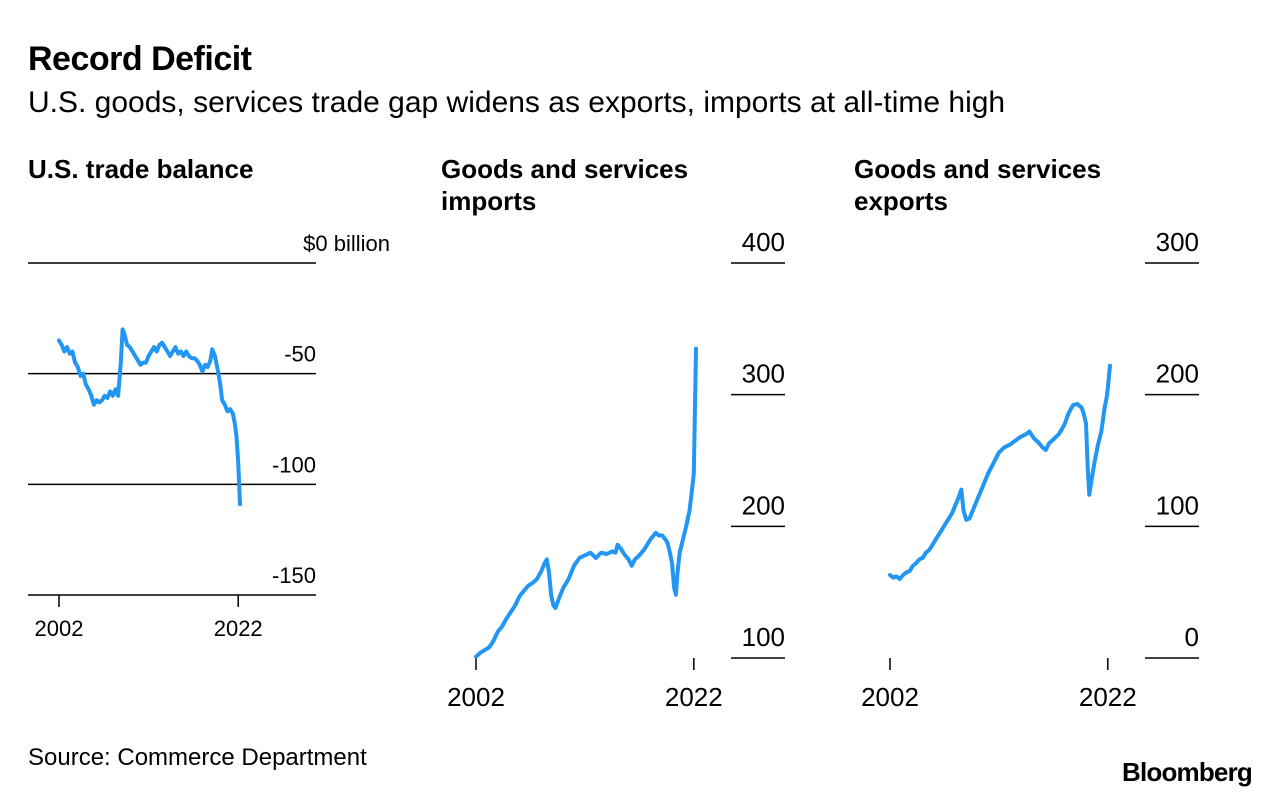 This screenshot has width=1280, height=798. What do you see at coordinates (140, 59) in the screenshot?
I see `chart-title: Record Deficit` at bounding box center [140, 59].